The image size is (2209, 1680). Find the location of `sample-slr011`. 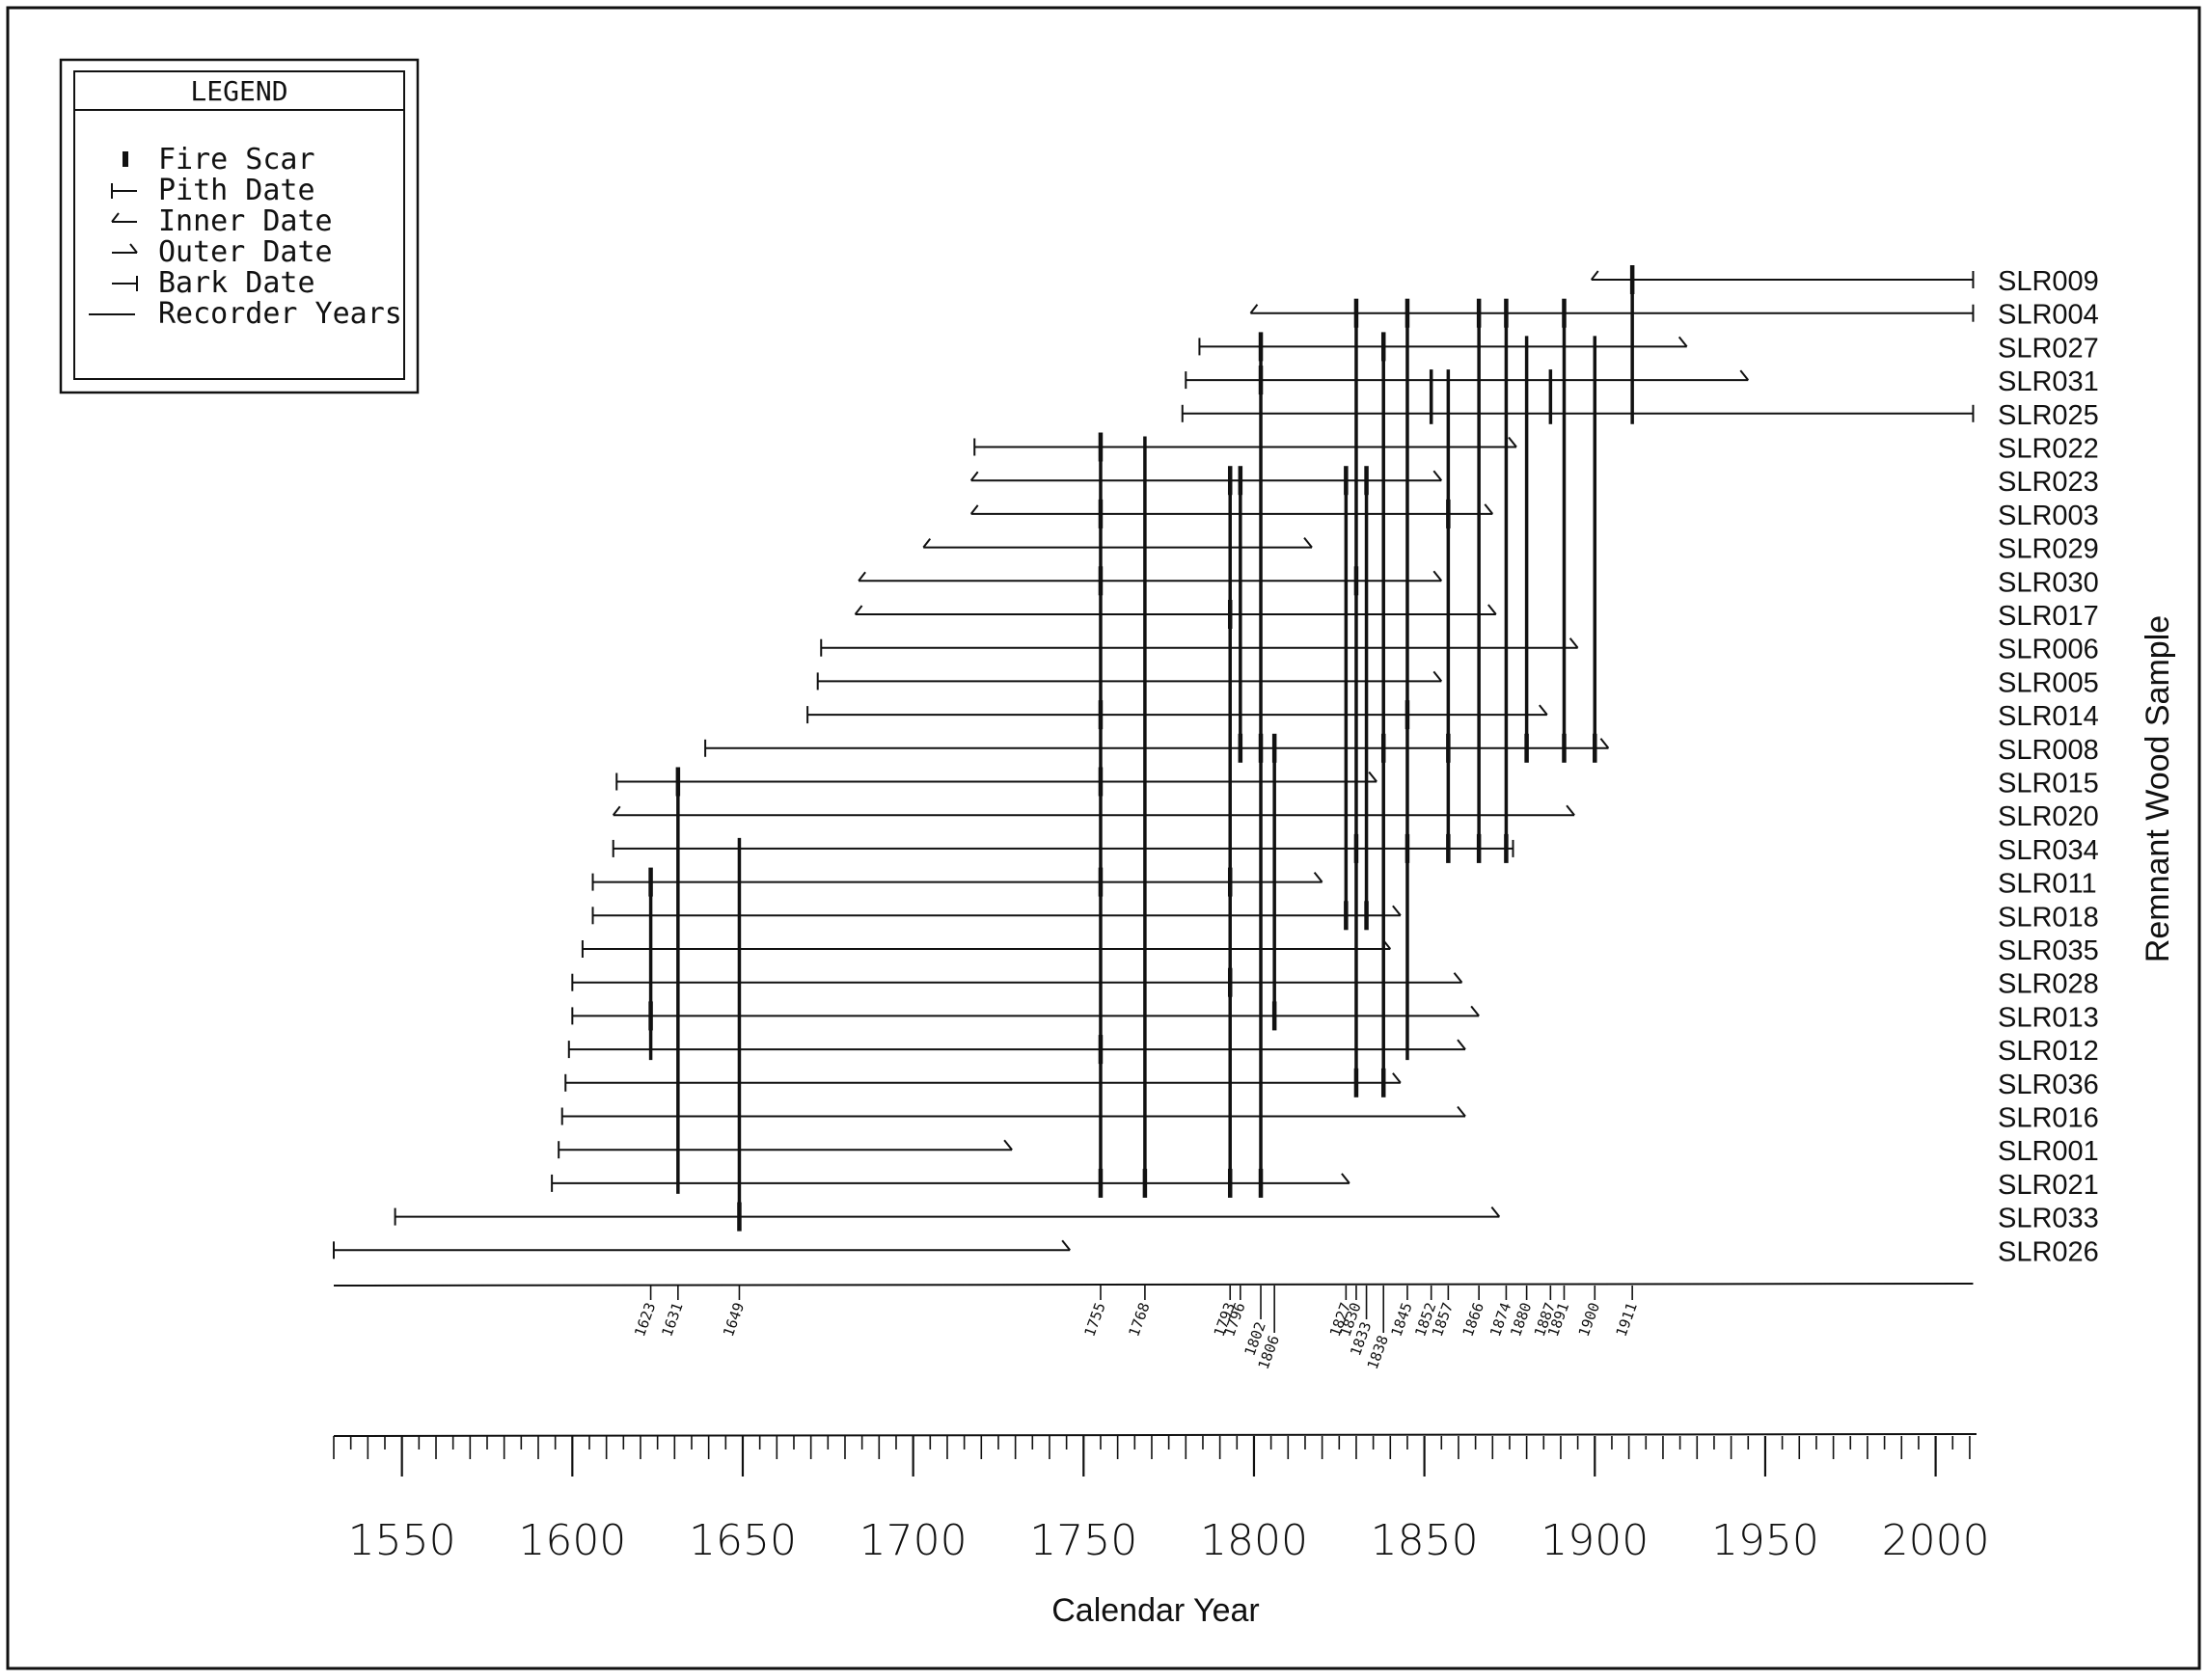

sample-slr011 is located at coordinates (957, 881).